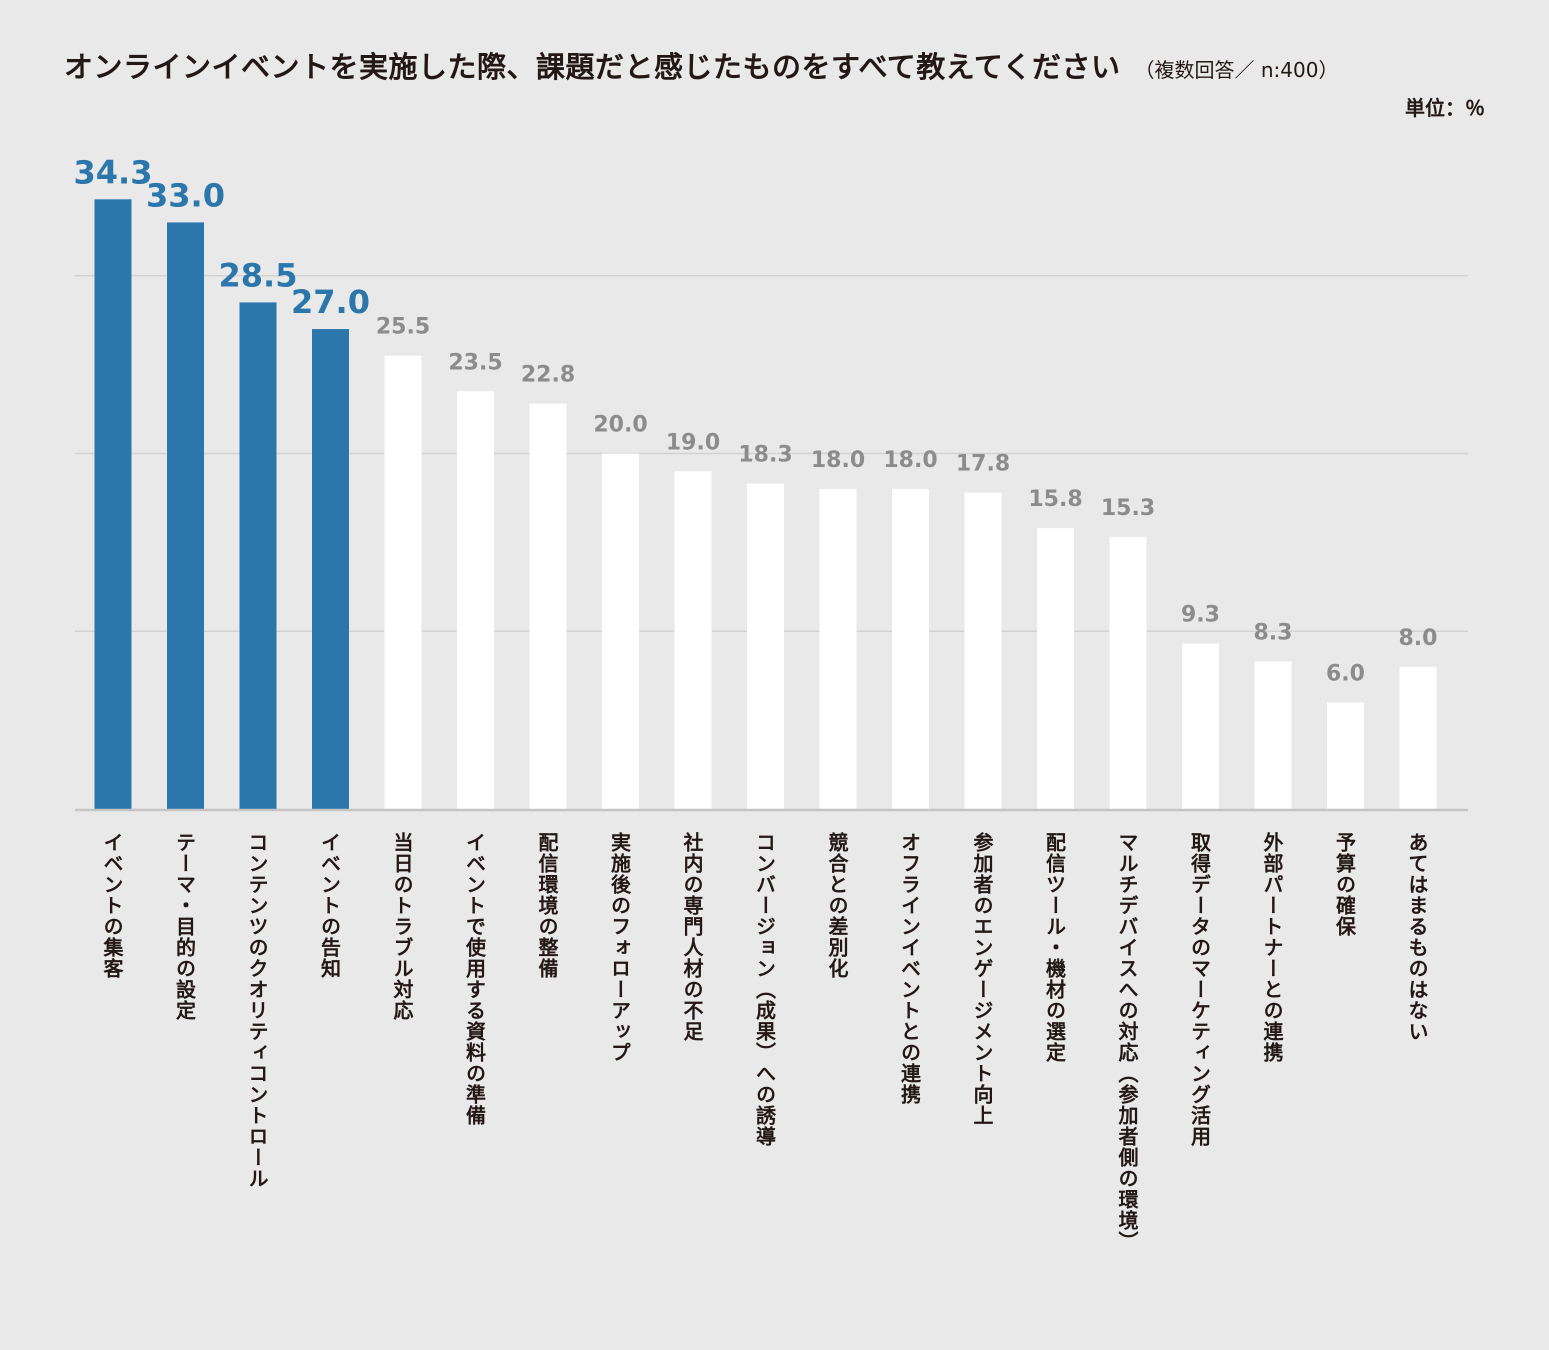  Describe the element at coordinates (1417, 937) in the screenshot. I see `category-label: あてはまるものはない` at that location.